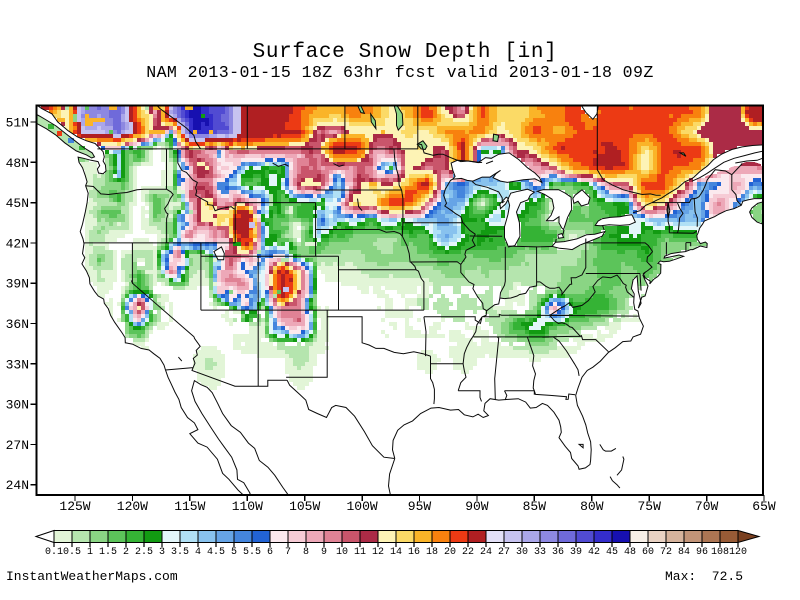 This screenshot has width=800, height=600. Describe the element at coordinates (764, 506) in the screenshot. I see `svg-text: 65W` at that location.